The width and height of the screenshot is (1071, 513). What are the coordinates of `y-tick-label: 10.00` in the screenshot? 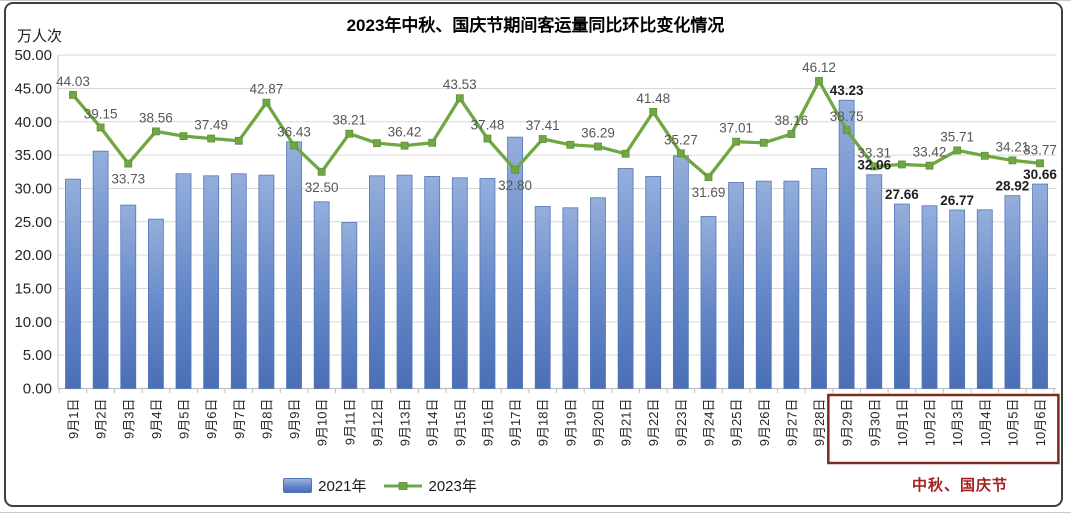 It's located at (33, 322).